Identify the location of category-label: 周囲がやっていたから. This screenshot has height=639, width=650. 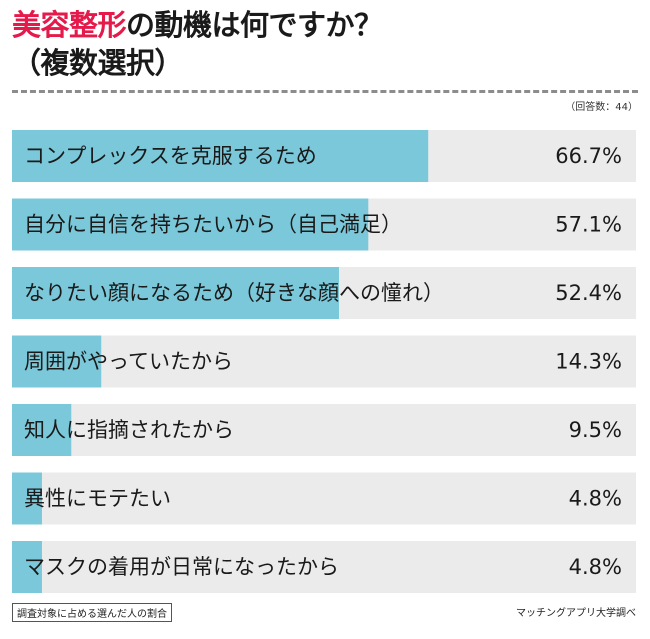
(128, 362).